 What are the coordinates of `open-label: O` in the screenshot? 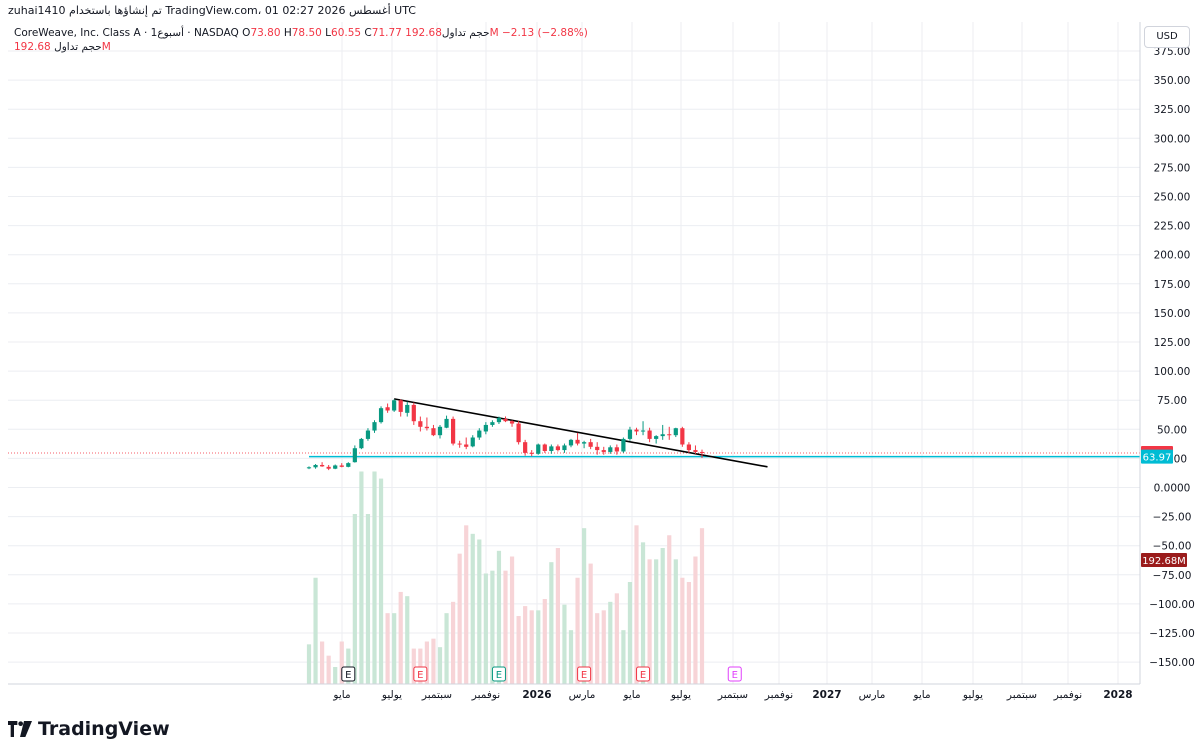 It's located at (246, 33).